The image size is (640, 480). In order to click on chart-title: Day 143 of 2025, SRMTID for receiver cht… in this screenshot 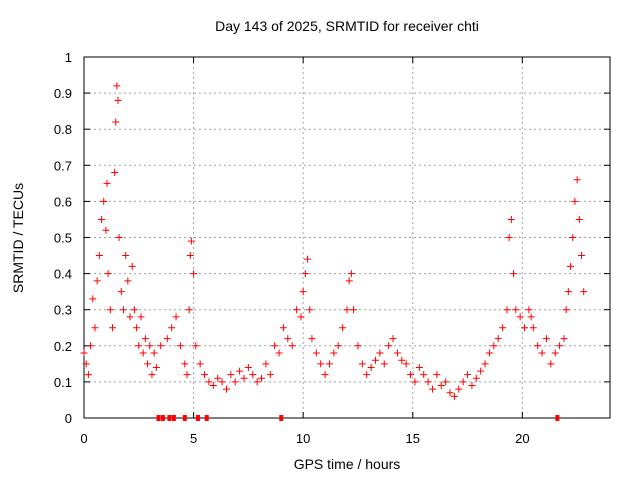, I will do `click(347, 26)`.